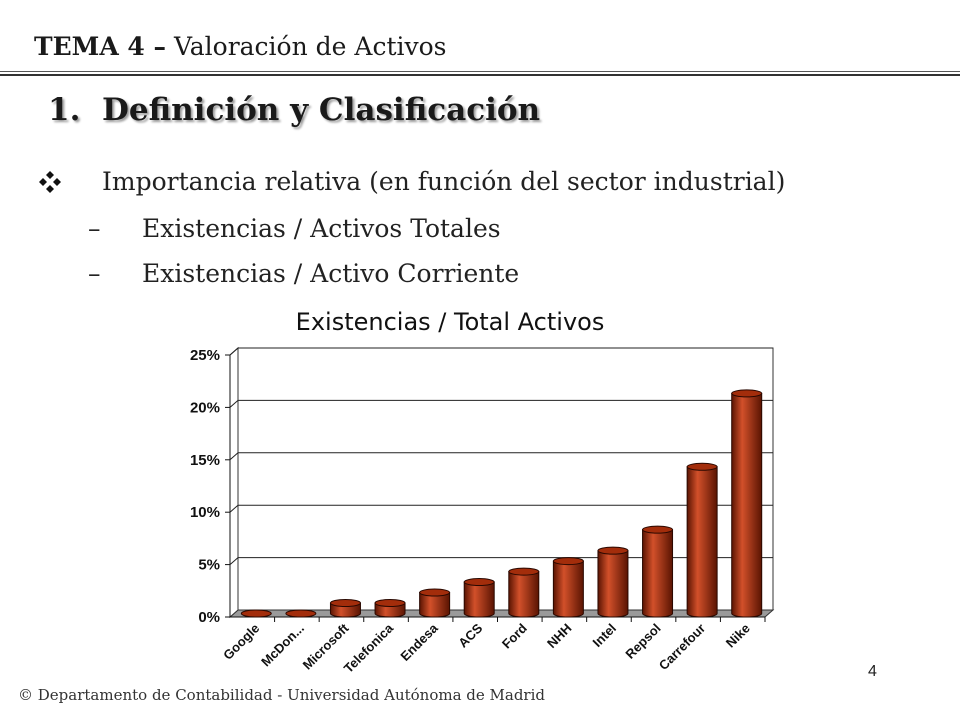 This screenshot has height=720, width=960. What do you see at coordinates (738, 636) in the screenshot?
I see `x-tick-label: Nike` at bounding box center [738, 636].